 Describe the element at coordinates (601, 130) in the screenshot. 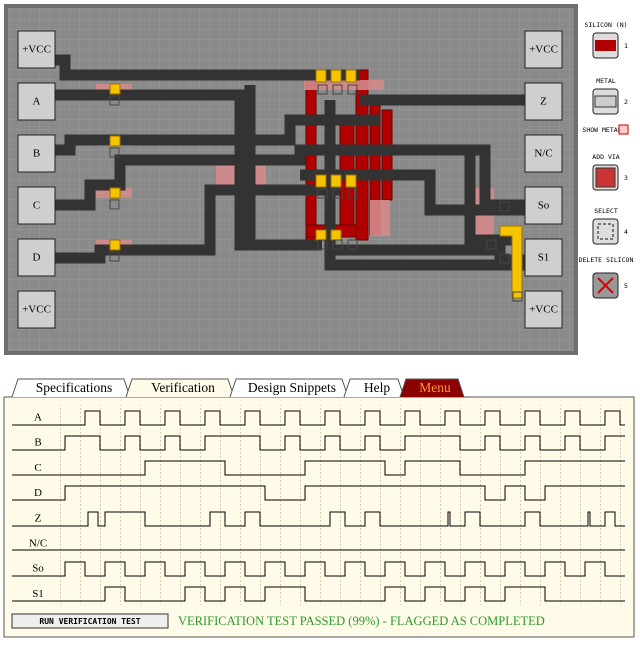

I see `show-metal-label: SHOW METAL` at that location.